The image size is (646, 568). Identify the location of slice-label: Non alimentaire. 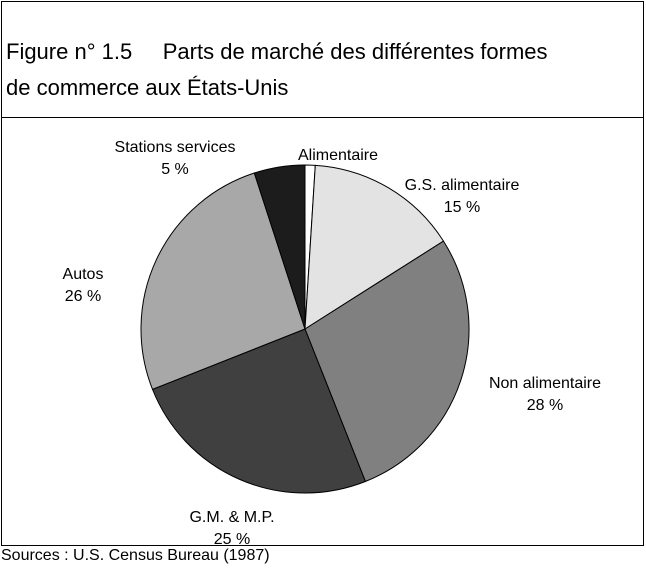
(545, 383).